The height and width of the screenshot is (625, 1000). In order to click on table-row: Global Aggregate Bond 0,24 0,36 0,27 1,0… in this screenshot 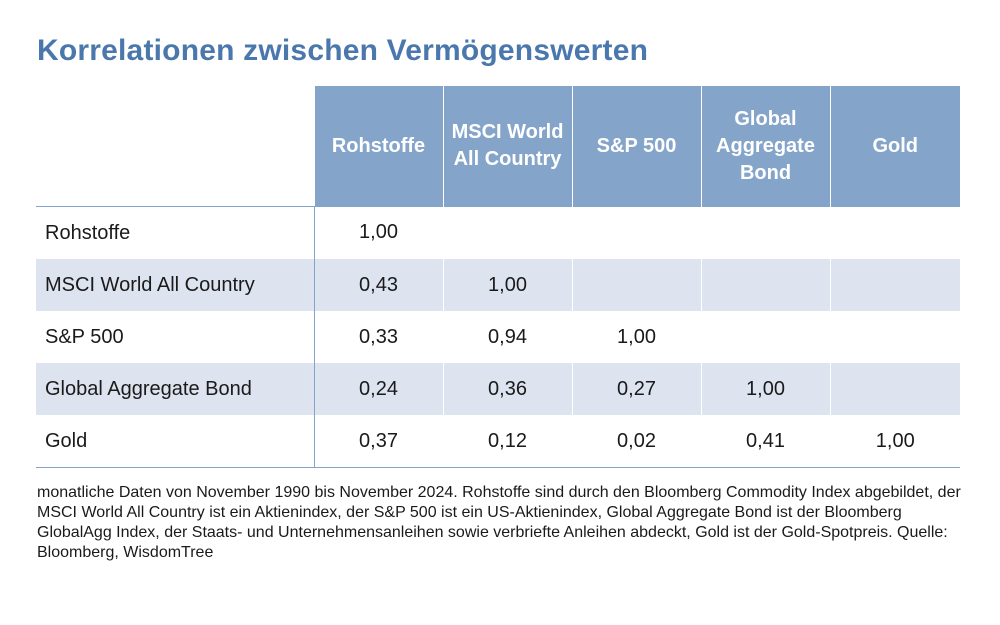, I will do `click(498, 389)`.